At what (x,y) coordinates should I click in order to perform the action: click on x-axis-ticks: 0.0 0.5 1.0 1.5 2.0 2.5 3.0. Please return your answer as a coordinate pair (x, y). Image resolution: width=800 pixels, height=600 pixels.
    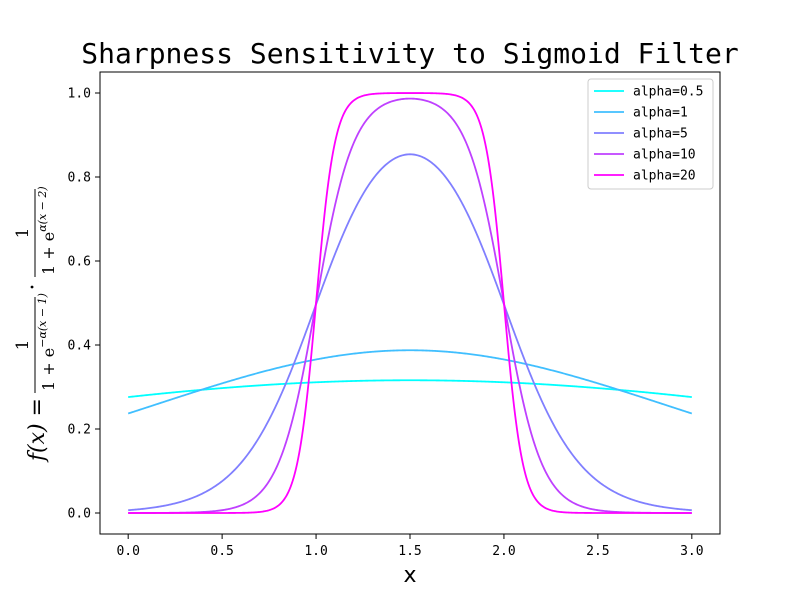
    Looking at the image, I should click on (410, 546).